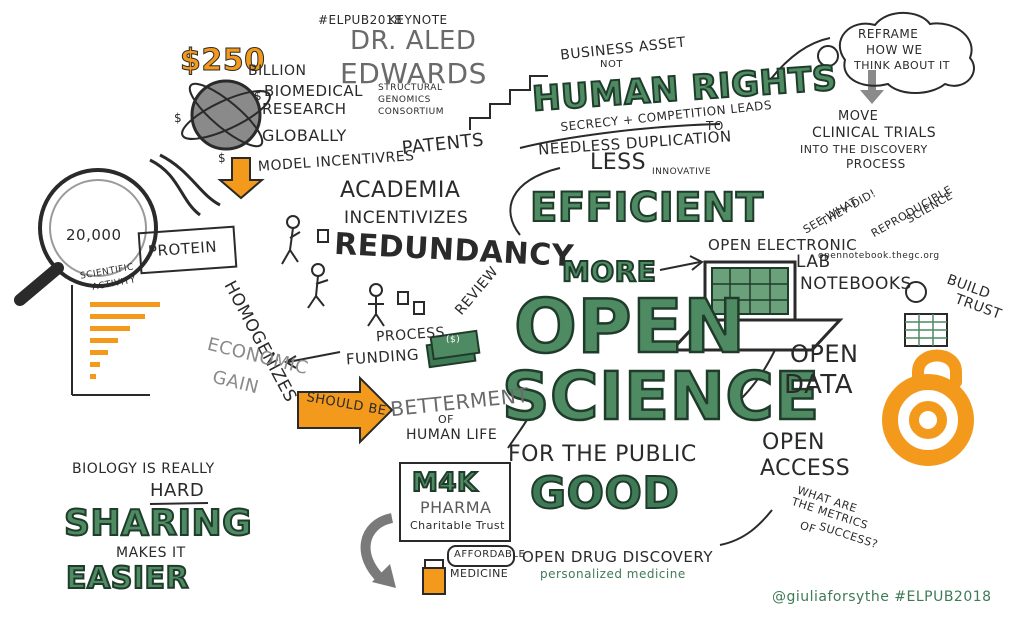 The image size is (1024, 631). What do you see at coordinates (410, 88) in the screenshot?
I see `org-line1: STRUCTURAL` at bounding box center [410, 88].